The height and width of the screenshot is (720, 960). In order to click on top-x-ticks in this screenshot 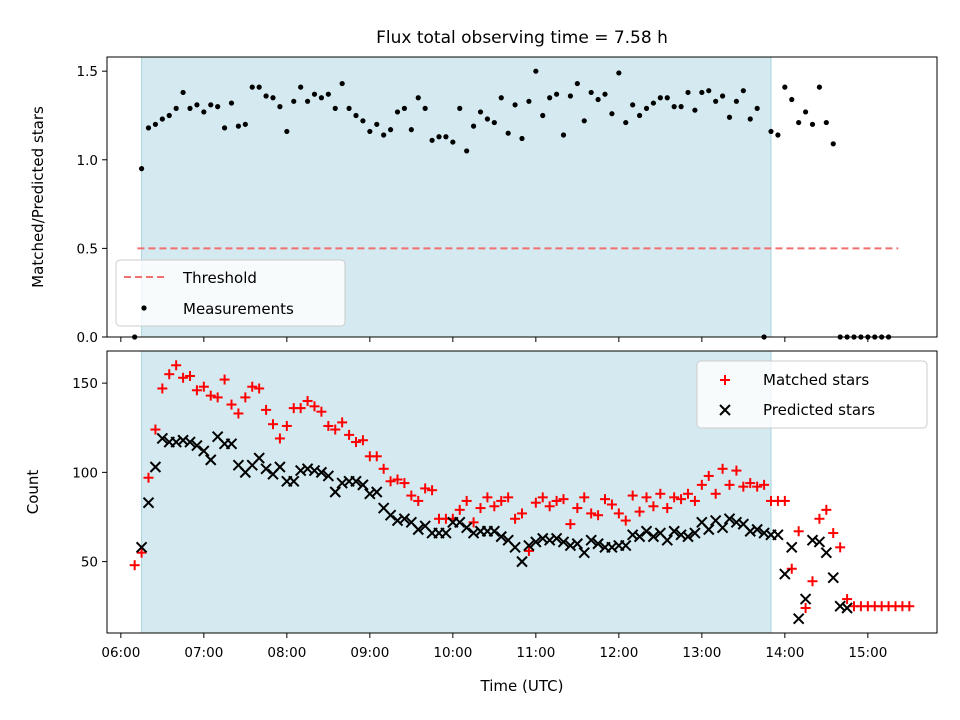, I will do `click(494, 339)`.